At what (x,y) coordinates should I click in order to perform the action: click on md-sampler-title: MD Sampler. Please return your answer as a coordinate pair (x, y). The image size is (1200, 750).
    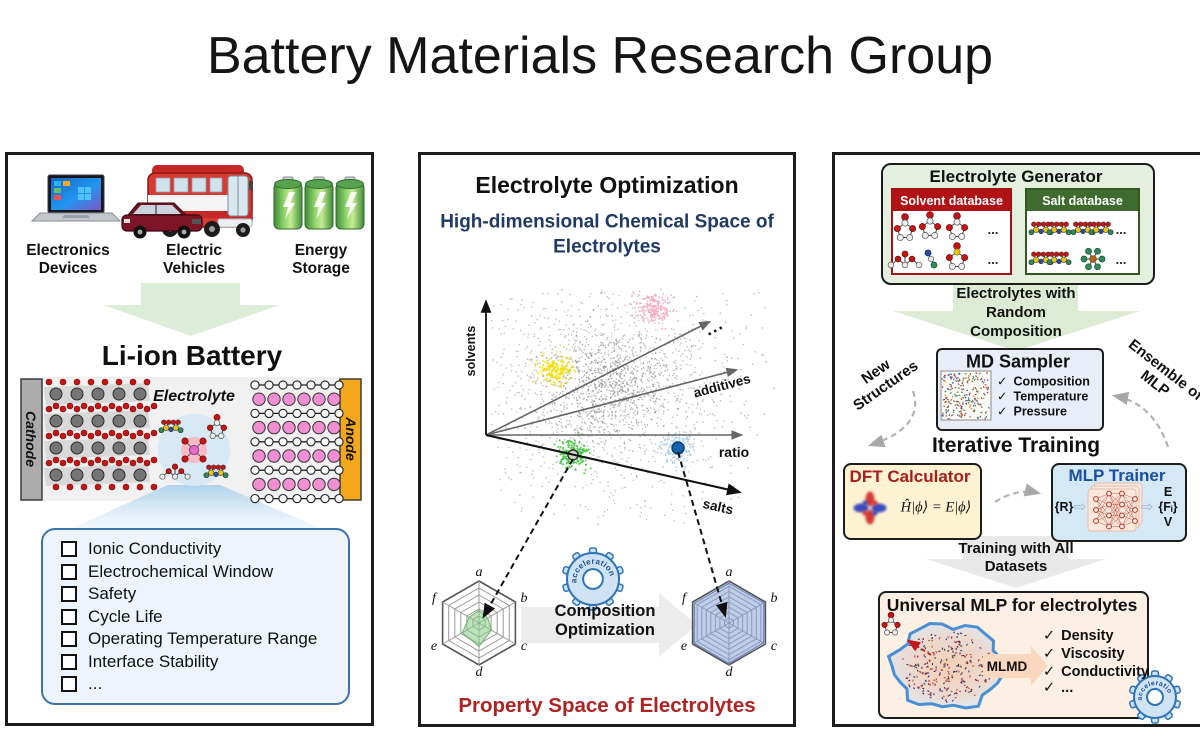
    Looking at the image, I should click on (1018, 361).